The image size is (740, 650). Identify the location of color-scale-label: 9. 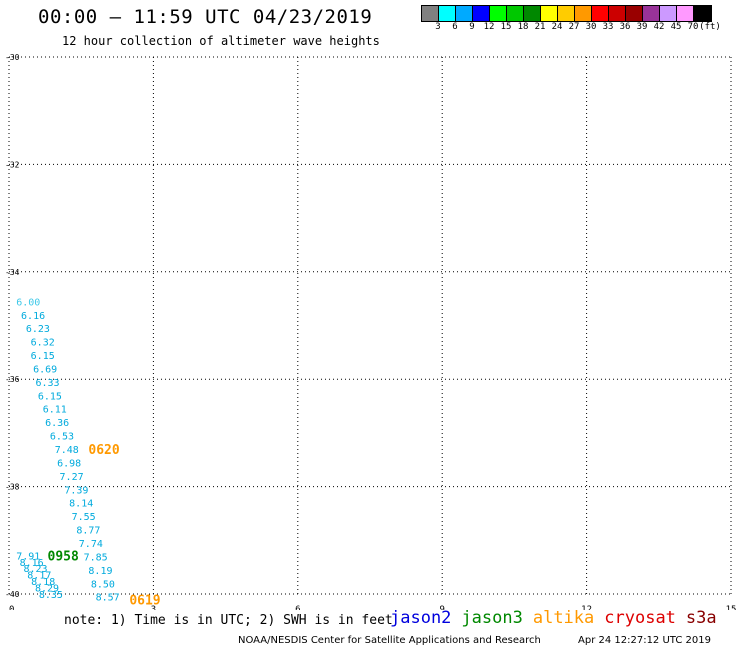
(472, 27).